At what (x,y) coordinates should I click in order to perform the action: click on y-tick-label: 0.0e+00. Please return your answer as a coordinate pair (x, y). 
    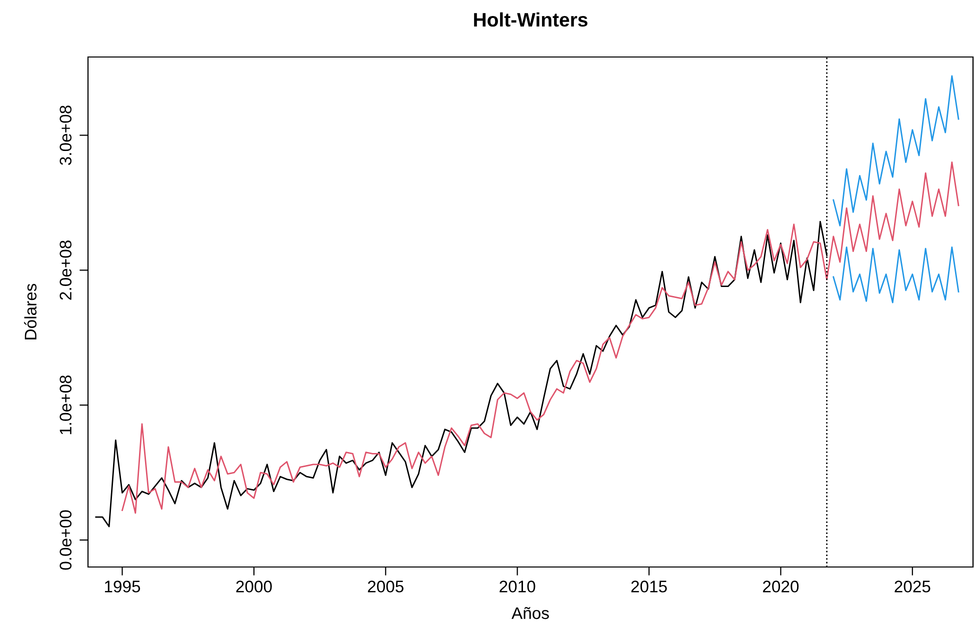
    Looking at the image, I should click on (66, 540).